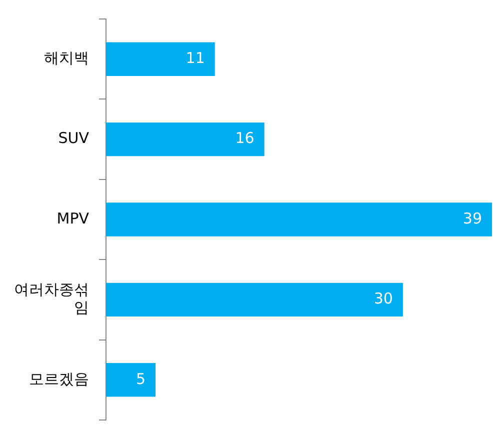 The height and width of the screenshot is (439, 493). I want to click on data-label: 5, so click(141, 379).